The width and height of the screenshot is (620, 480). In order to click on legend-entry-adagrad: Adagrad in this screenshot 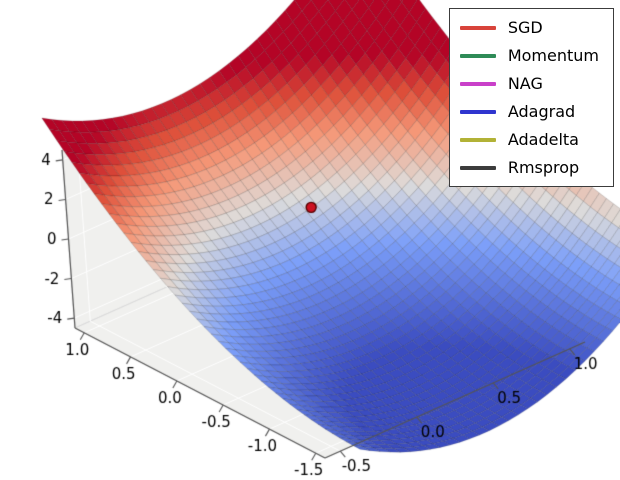, I will do `click(529, 111)`.